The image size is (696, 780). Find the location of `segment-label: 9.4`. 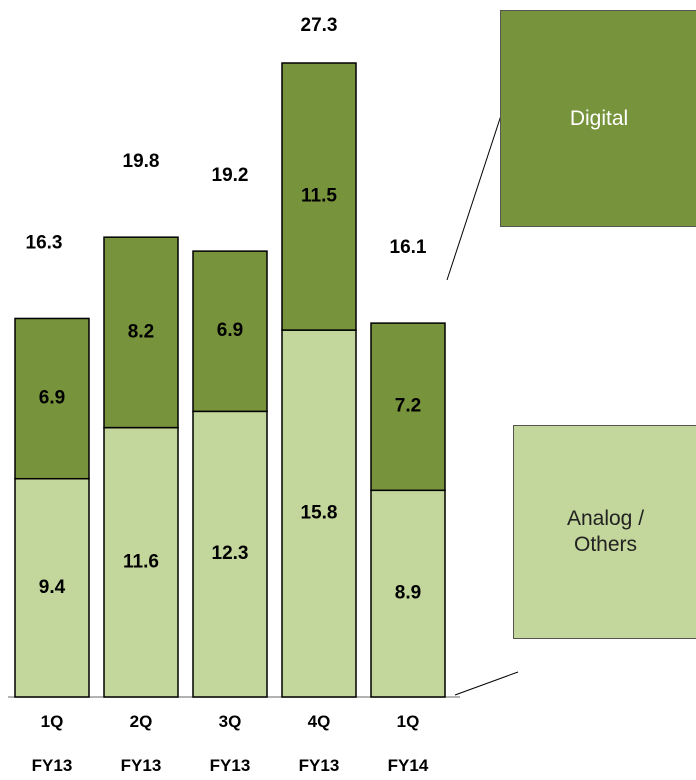

segment-label: 9.4 is located at coordinates (52, 587).